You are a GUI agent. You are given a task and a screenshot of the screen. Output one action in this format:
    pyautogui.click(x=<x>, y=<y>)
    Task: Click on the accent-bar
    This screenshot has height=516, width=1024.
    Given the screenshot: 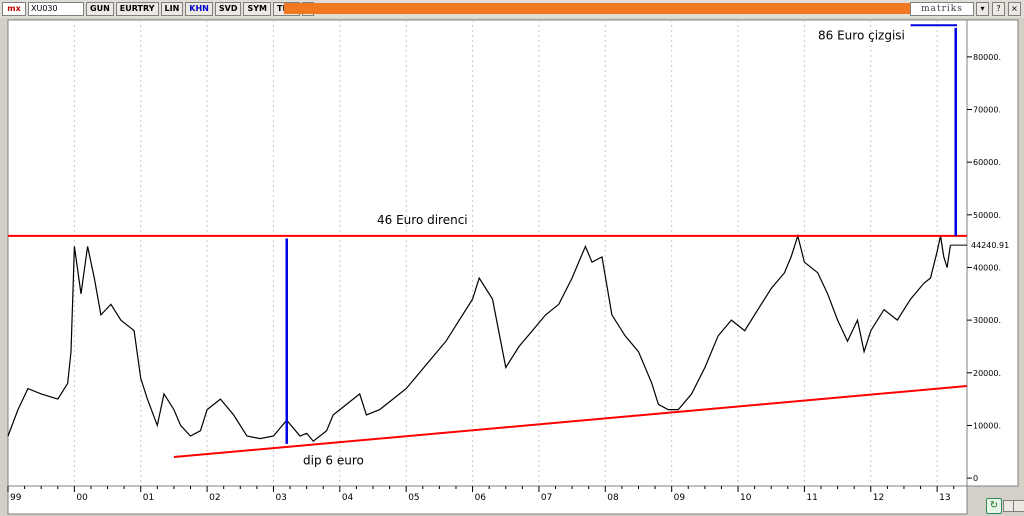 What is the action you would take?
    pyautogui.click(x=597, y=8)
    